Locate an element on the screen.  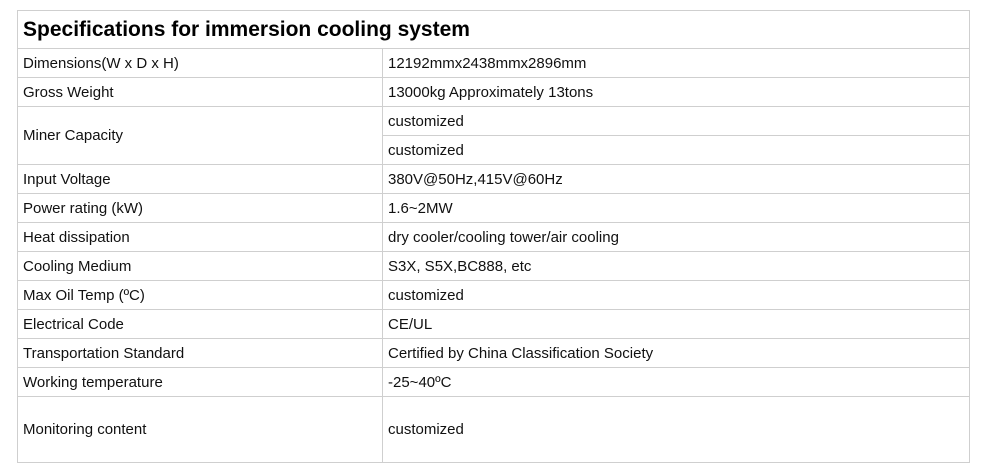
table-row: Max Oil Temp (ºC) customized is located at coordinates (493, 295).